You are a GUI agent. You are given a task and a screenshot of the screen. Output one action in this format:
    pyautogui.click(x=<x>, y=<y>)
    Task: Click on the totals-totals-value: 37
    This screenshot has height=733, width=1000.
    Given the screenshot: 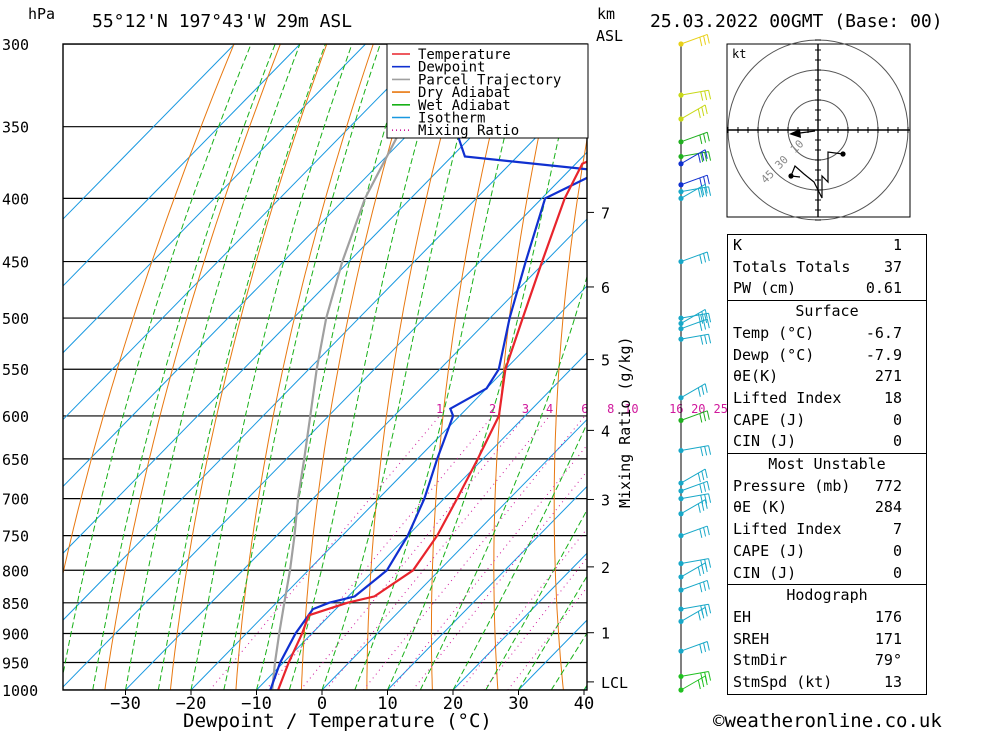 What is the action you would take?
    pyautogui.click(x=892, y=266)
    